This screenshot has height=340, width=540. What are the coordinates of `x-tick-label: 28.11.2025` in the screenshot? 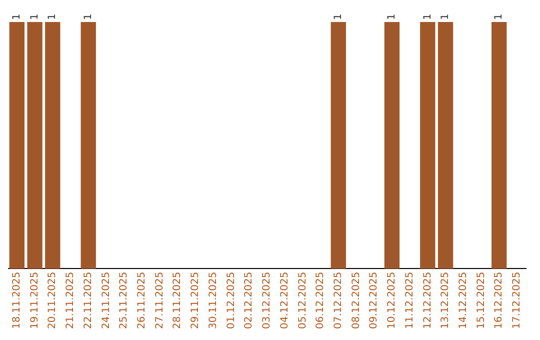 It's located at (178, 301).